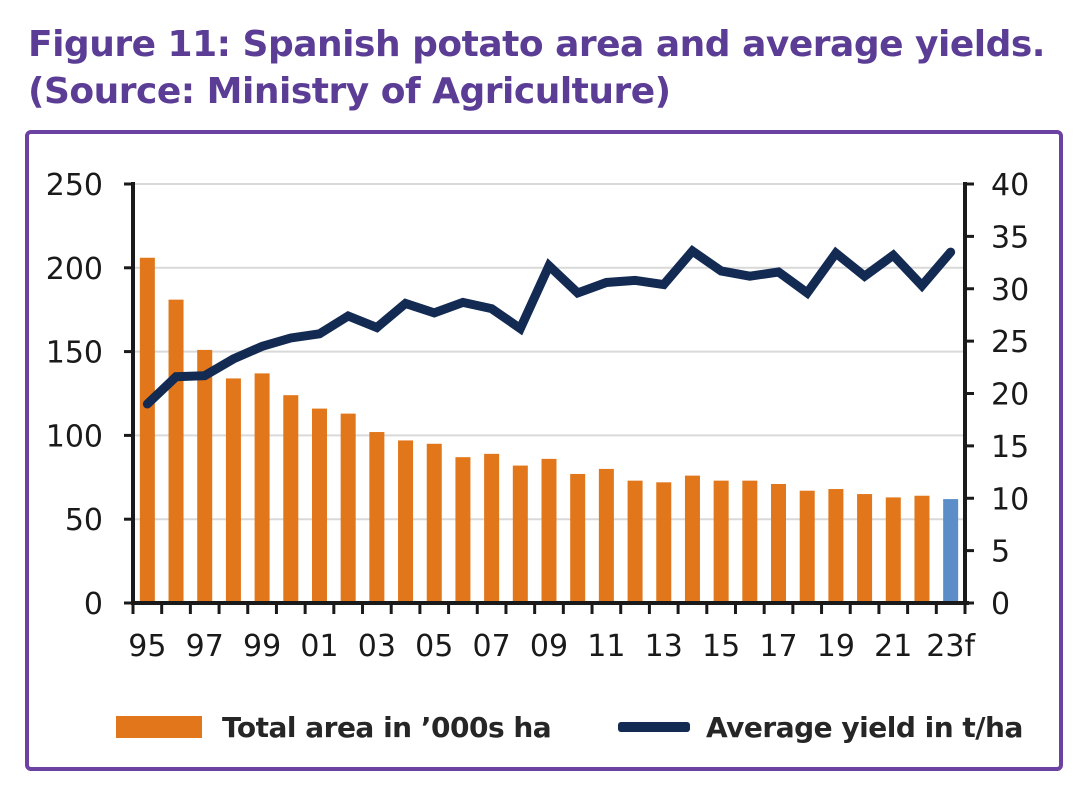 This screenshot has height=800, width=1088. I want to click on x-tick-label-97: 97, so click(205, 646).